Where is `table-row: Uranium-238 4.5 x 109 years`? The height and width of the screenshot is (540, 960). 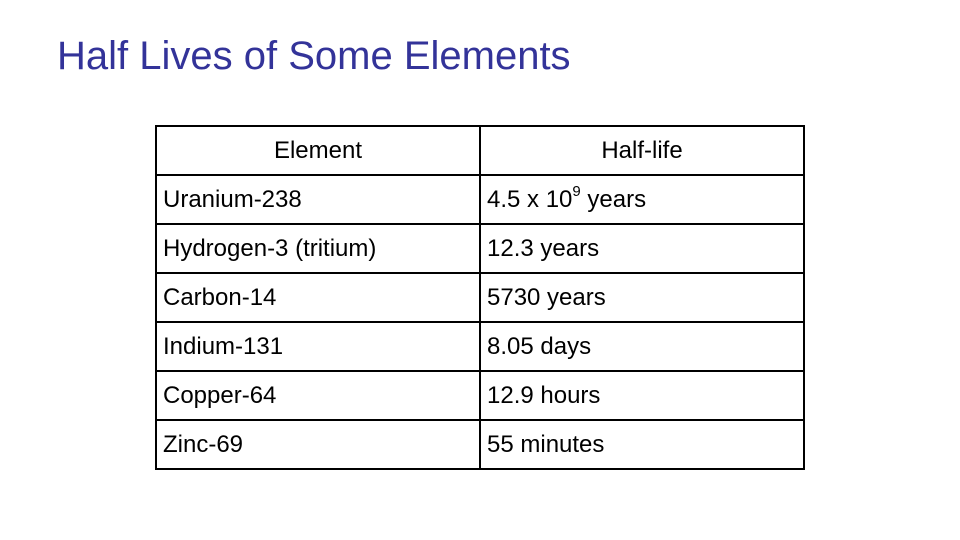 table-row: Uranium-238 4.5 x 109 years is located at coordinates (480, 199).